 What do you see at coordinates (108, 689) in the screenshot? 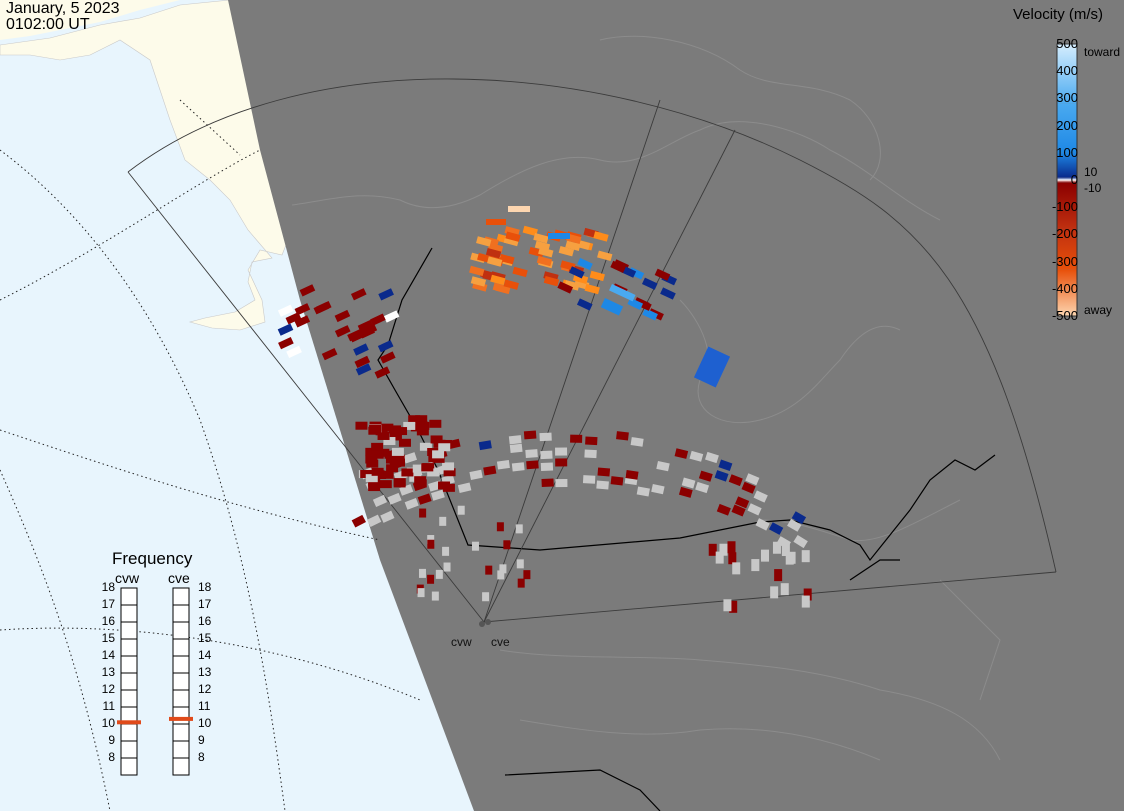
I see `frequency-scale-label: 12` at bounding box center [108, 689].